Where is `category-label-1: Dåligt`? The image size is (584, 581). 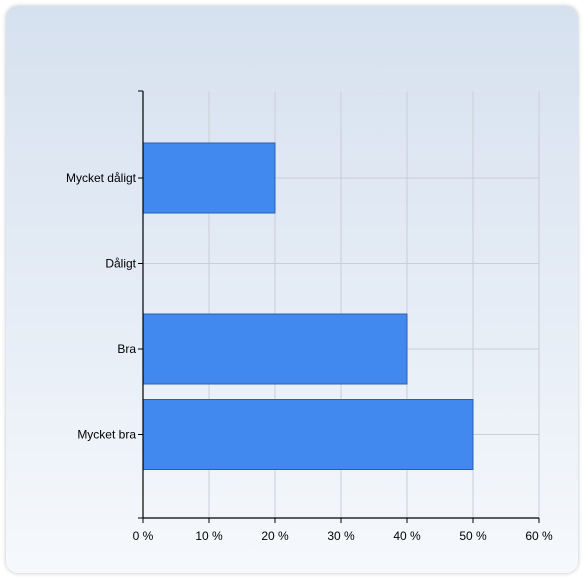 category-label-1: Dåligt is located at coordinates (120, 264).